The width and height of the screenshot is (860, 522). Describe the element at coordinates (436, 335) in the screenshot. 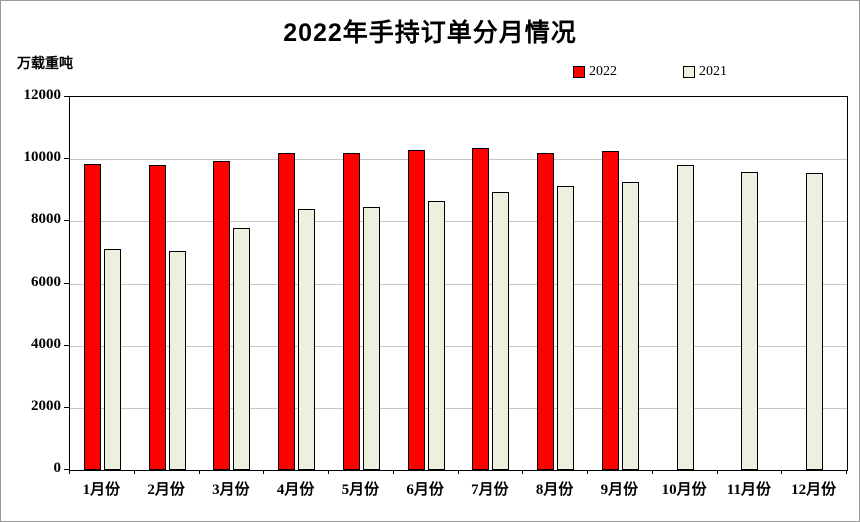

I see `bar-2021-6月份` at that location.